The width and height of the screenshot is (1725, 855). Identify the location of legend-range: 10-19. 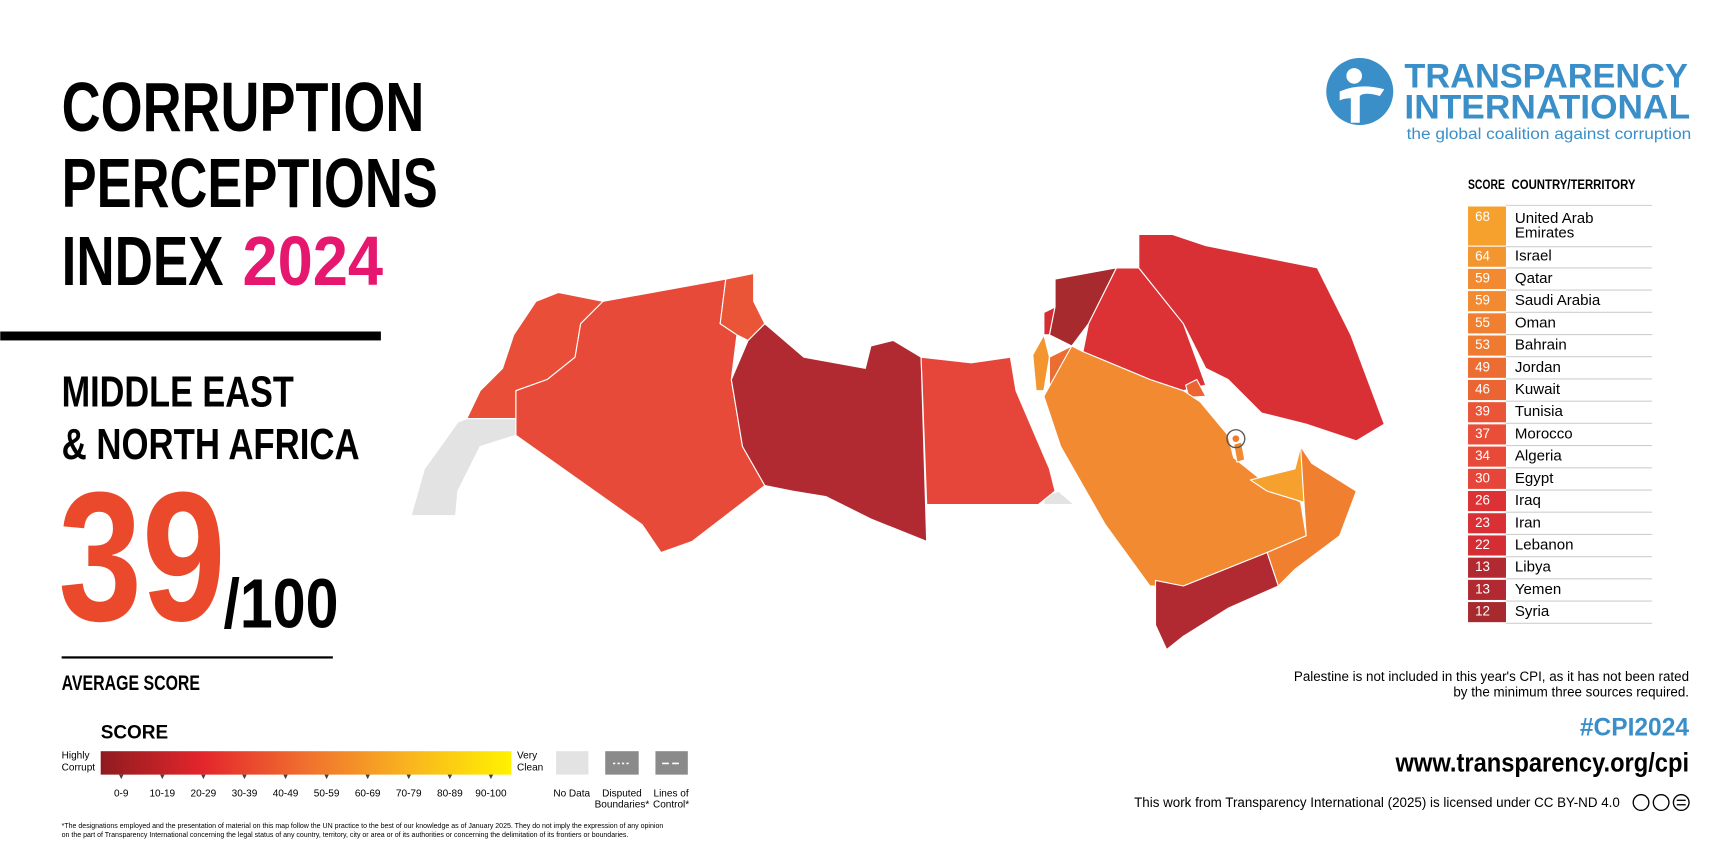
(162, 793).